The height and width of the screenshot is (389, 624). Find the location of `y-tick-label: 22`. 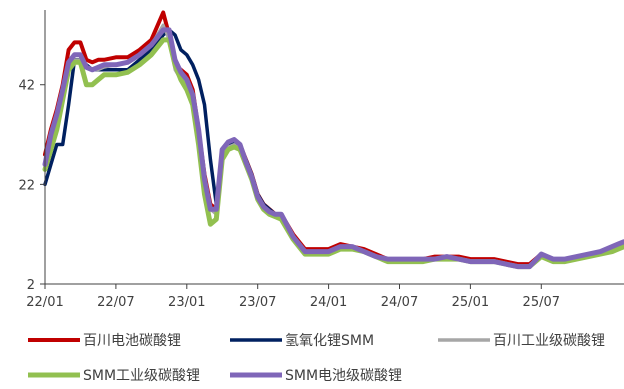

y-tick-label: 22 is located at coordinates (26, 185).